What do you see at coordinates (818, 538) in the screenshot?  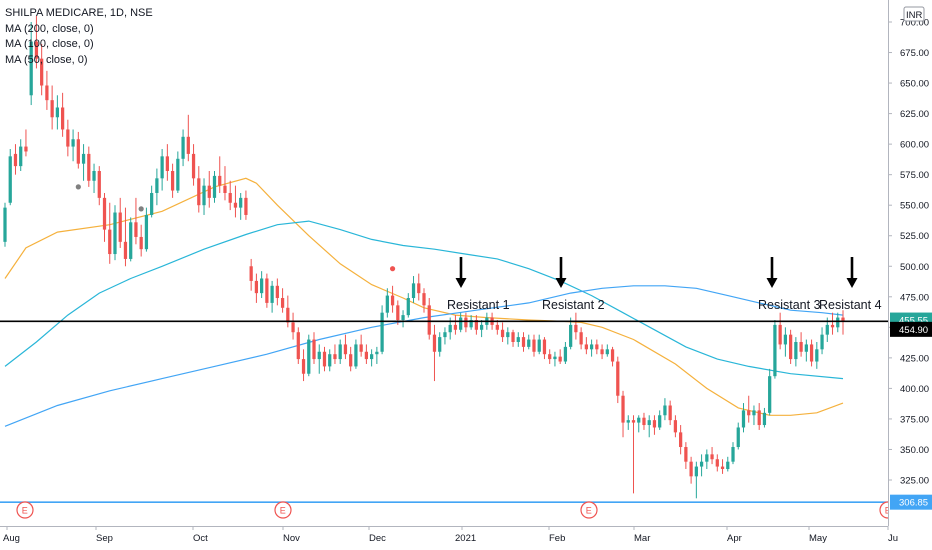 I see `x-tick-label: May` at bounding box center [818, 538].